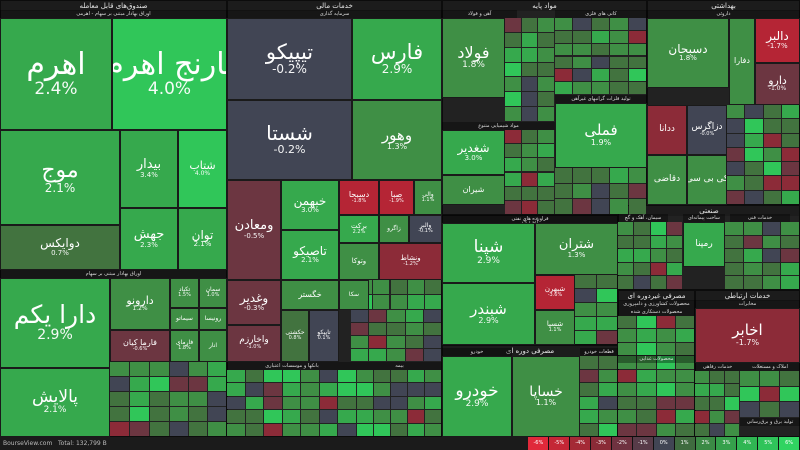 The width and height of the screenshot is (800, 450). I want to click on stock-tile: تیپیکو -0.2%, so click(289, 59).